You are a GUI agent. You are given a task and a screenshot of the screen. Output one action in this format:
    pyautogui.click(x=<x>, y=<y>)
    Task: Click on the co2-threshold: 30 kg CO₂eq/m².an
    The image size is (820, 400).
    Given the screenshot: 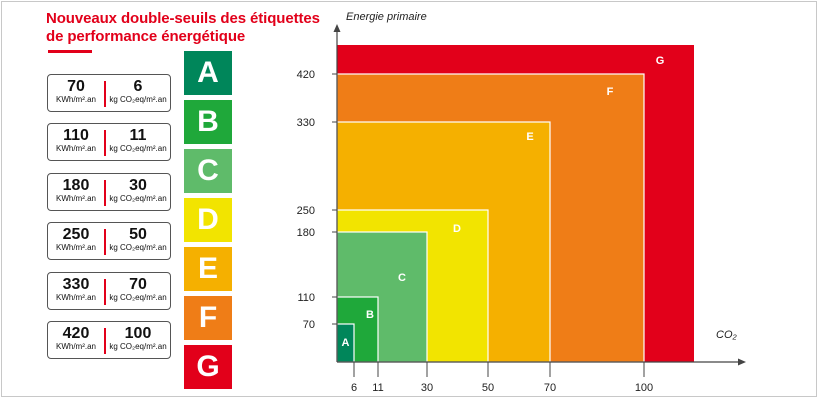 What is the action you would take?
    pyautogui.click(x=138, y=192)
    